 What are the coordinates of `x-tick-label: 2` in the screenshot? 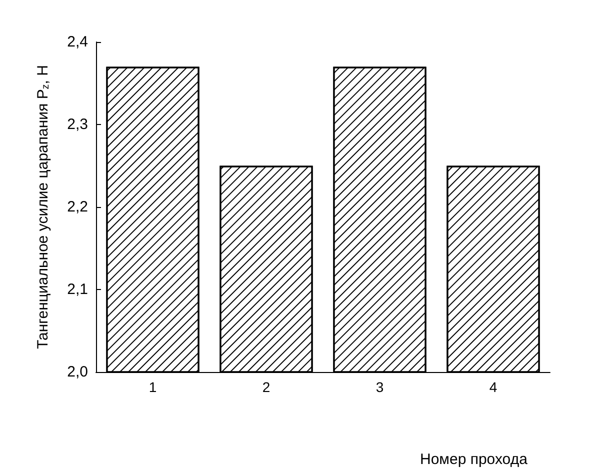 It's located at (266, 387).